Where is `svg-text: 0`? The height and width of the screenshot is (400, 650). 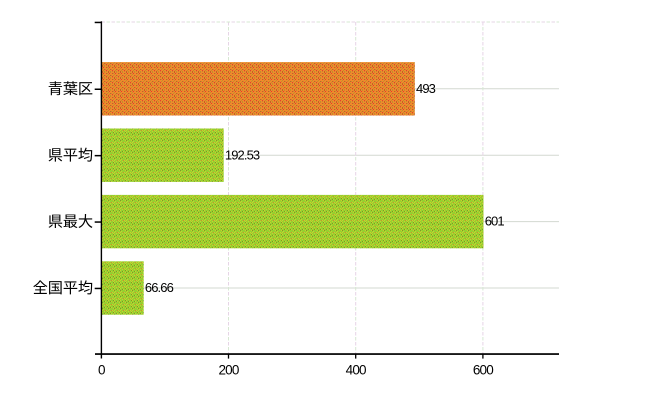
svg-text: 0 is located at coordinates (101, 370).